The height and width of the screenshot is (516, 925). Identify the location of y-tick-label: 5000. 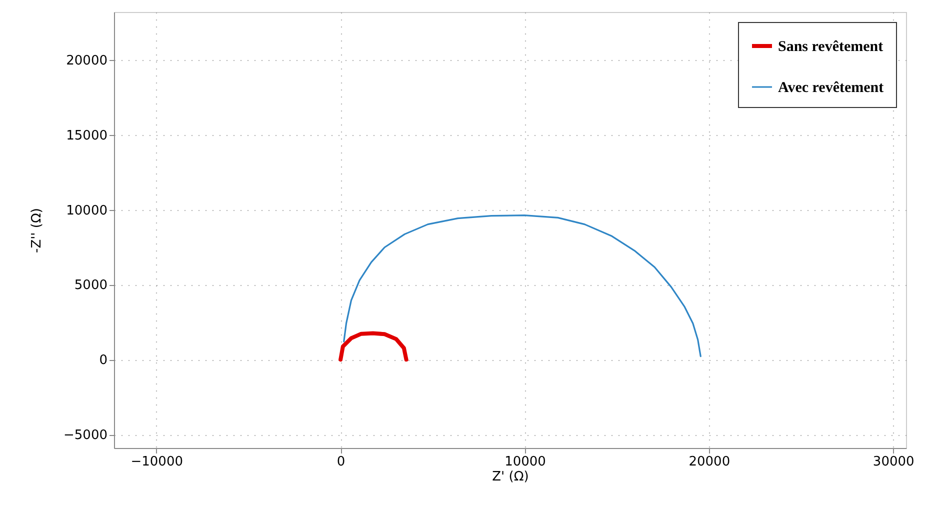
(91, 286).